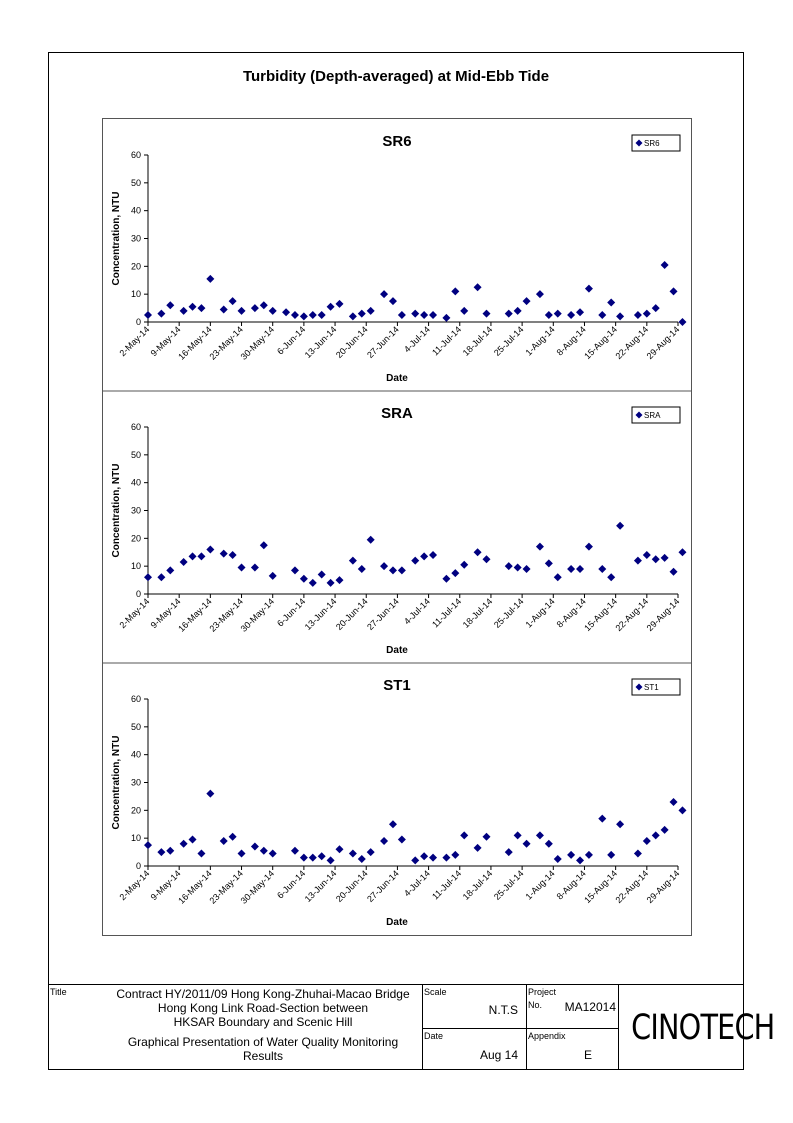 Image resolution: width=793 pixels, height=1123 pixels. I want to click on chart-st1-y-tick-label: 30, so click(136, 783).